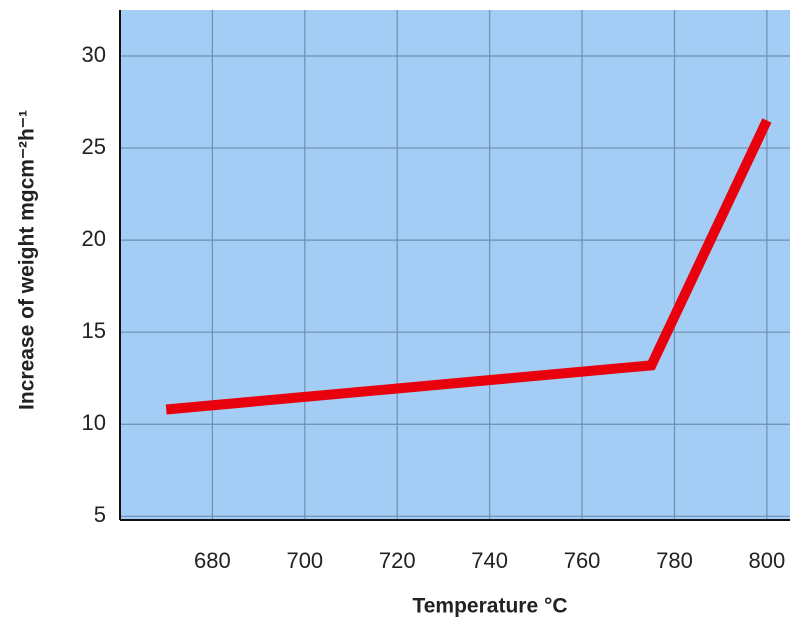 The image size is (808, 628). Describe the element at coordinates (397, 560) in the screenshot. I see `x-tick-label: 720` at that location.